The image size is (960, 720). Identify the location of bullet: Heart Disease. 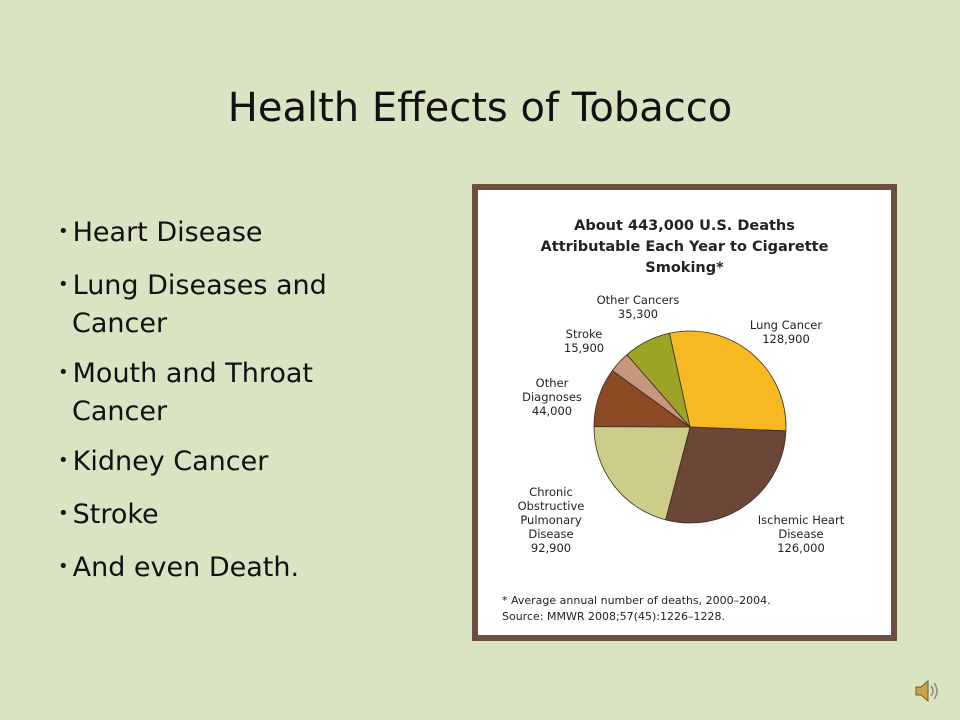
(208, 234).